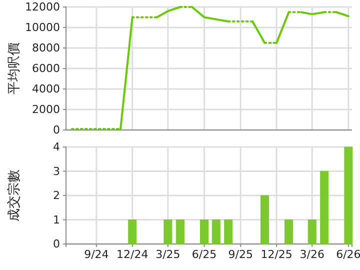 The image size is (360, 270). Describe the element at coordinates (14, 68) in the screenshot. I see `y-axis-title: 平均呎價` at that location.